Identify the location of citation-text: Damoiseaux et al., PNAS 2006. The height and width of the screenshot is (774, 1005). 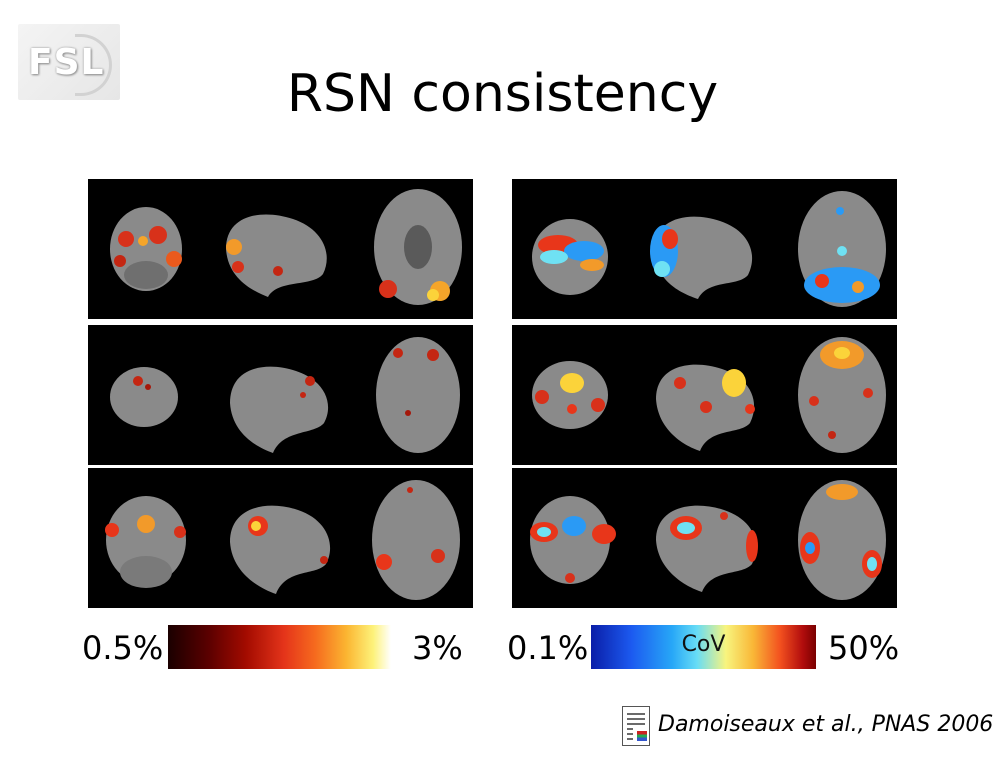
(826, 724).